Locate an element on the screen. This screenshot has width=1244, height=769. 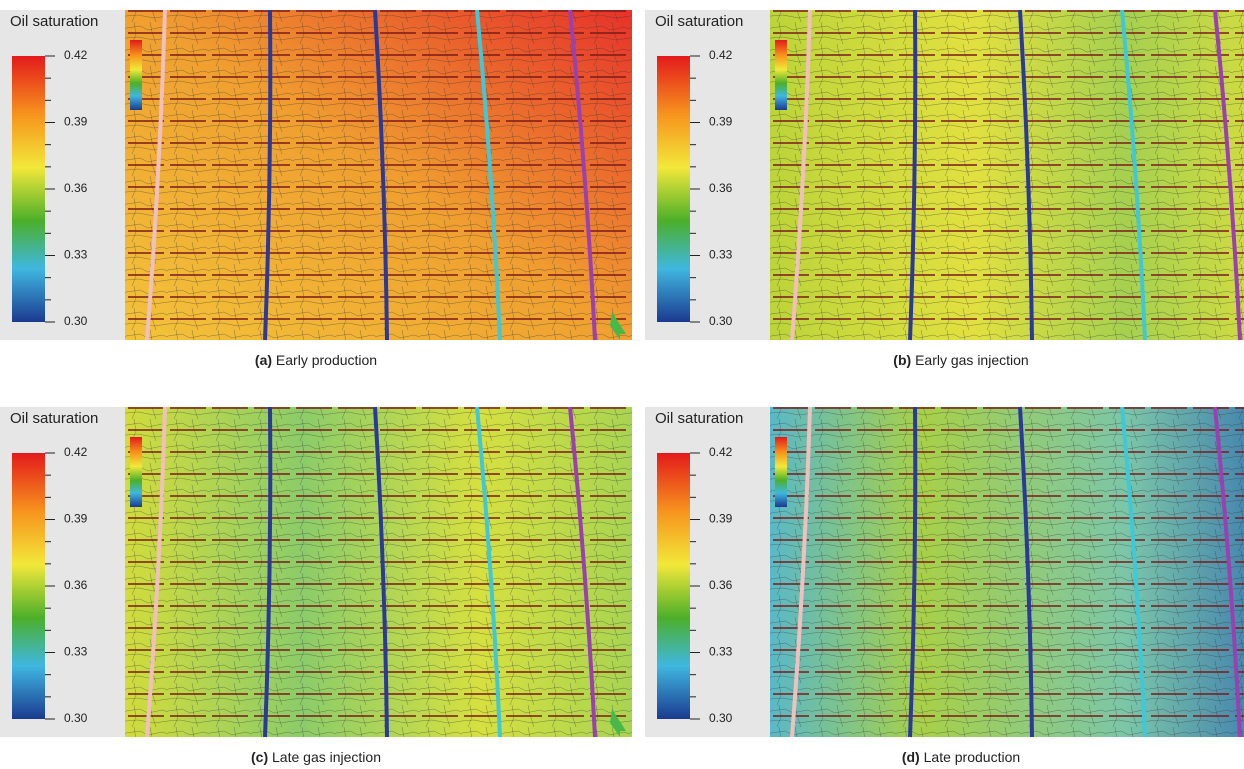
caption-label: (c) is located at coordinates (259, 757).